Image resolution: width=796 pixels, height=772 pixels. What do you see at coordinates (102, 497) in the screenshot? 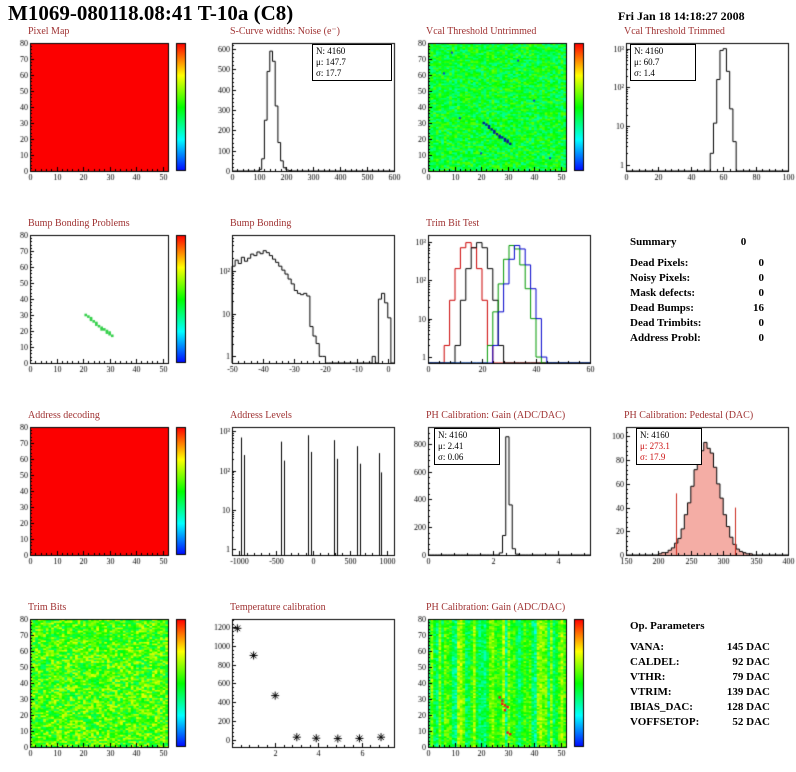
I see `address-decoding-plot` at bounding box center [102, 497].